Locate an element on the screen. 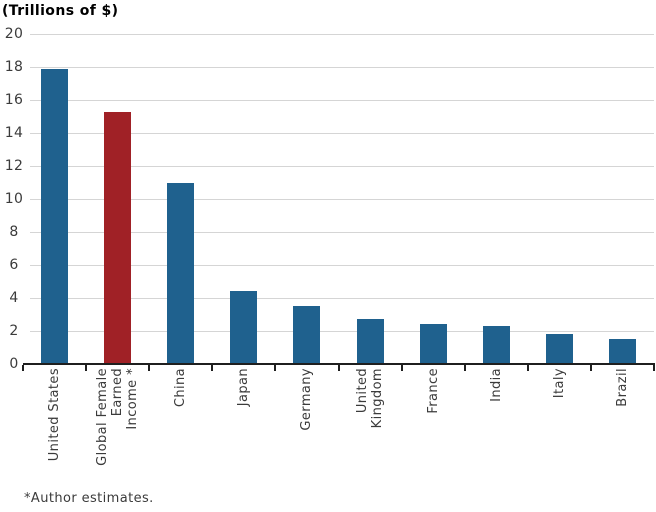 This screenshot has width=656, height=512. y-axis-tick-label: 20 is located at coordinates (14, 34).